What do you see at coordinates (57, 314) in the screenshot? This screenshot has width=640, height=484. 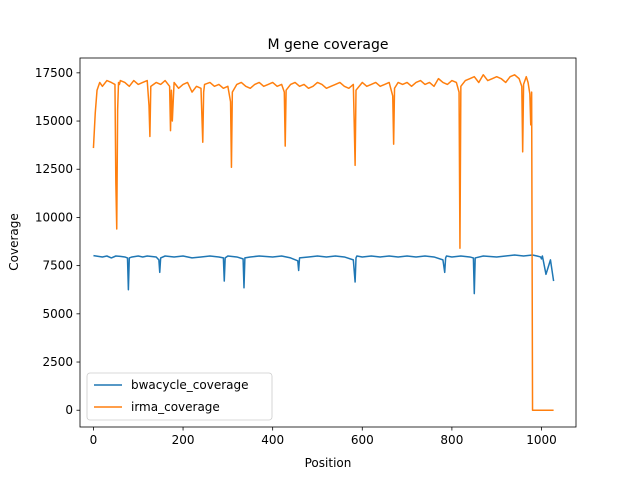 I see `y-tick-label: 5000` at bounding box center [57, 314].